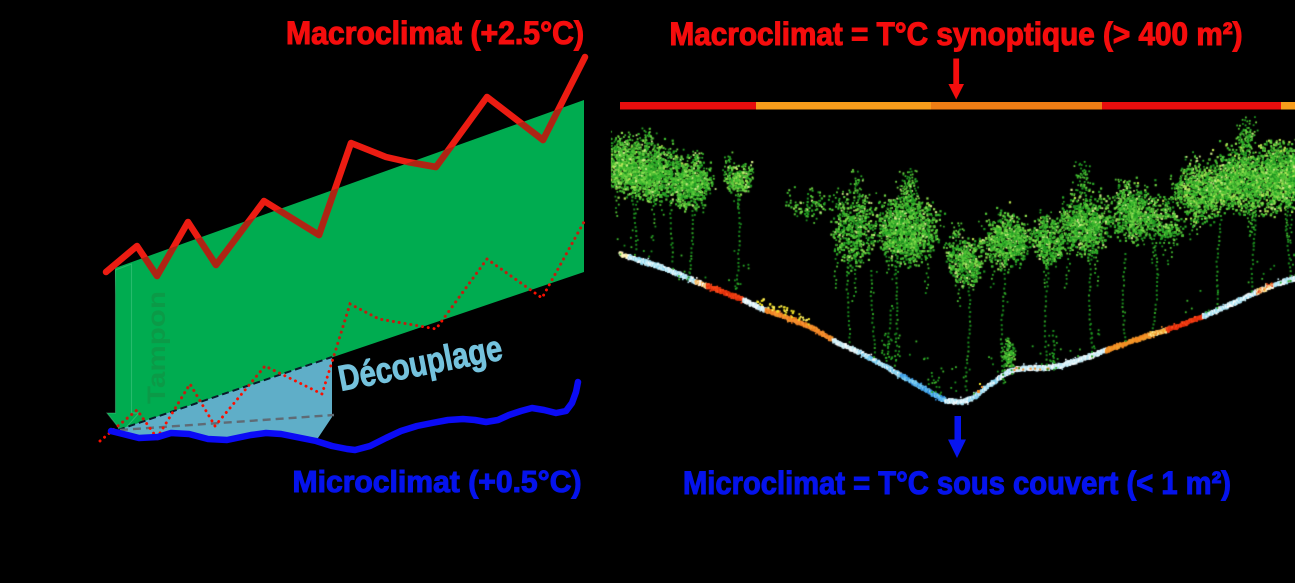 The width and height of the screenshot is (1295, 583). Describe the element at coordinates (957, 483) in the screenshot. I see `svg-text:Microclimat = T°C sous couvert: Microclimat = T°C sous couvert (< 1 m²)` at that location.